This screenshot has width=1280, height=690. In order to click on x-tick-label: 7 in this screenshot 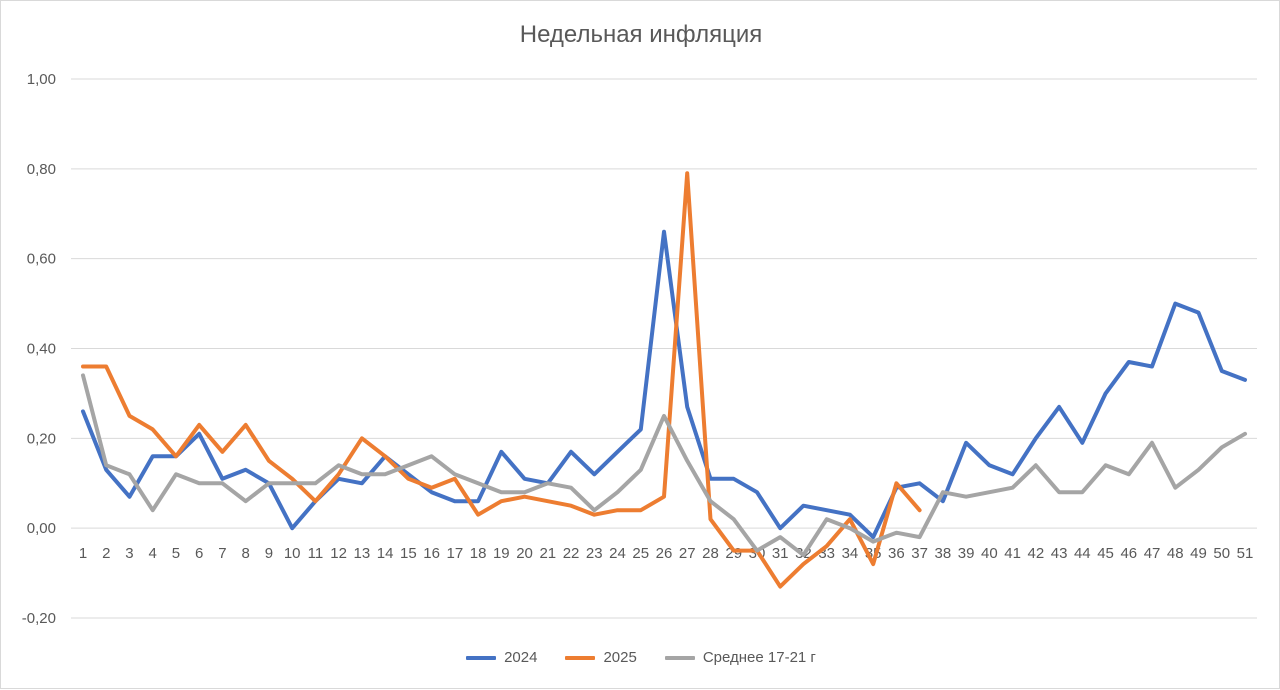, I will do `click(222, 553)`.